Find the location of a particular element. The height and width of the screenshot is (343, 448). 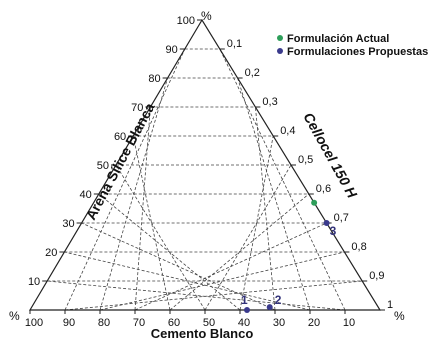

right-tick-label: 0,8 is located at coordinates (358, 247).